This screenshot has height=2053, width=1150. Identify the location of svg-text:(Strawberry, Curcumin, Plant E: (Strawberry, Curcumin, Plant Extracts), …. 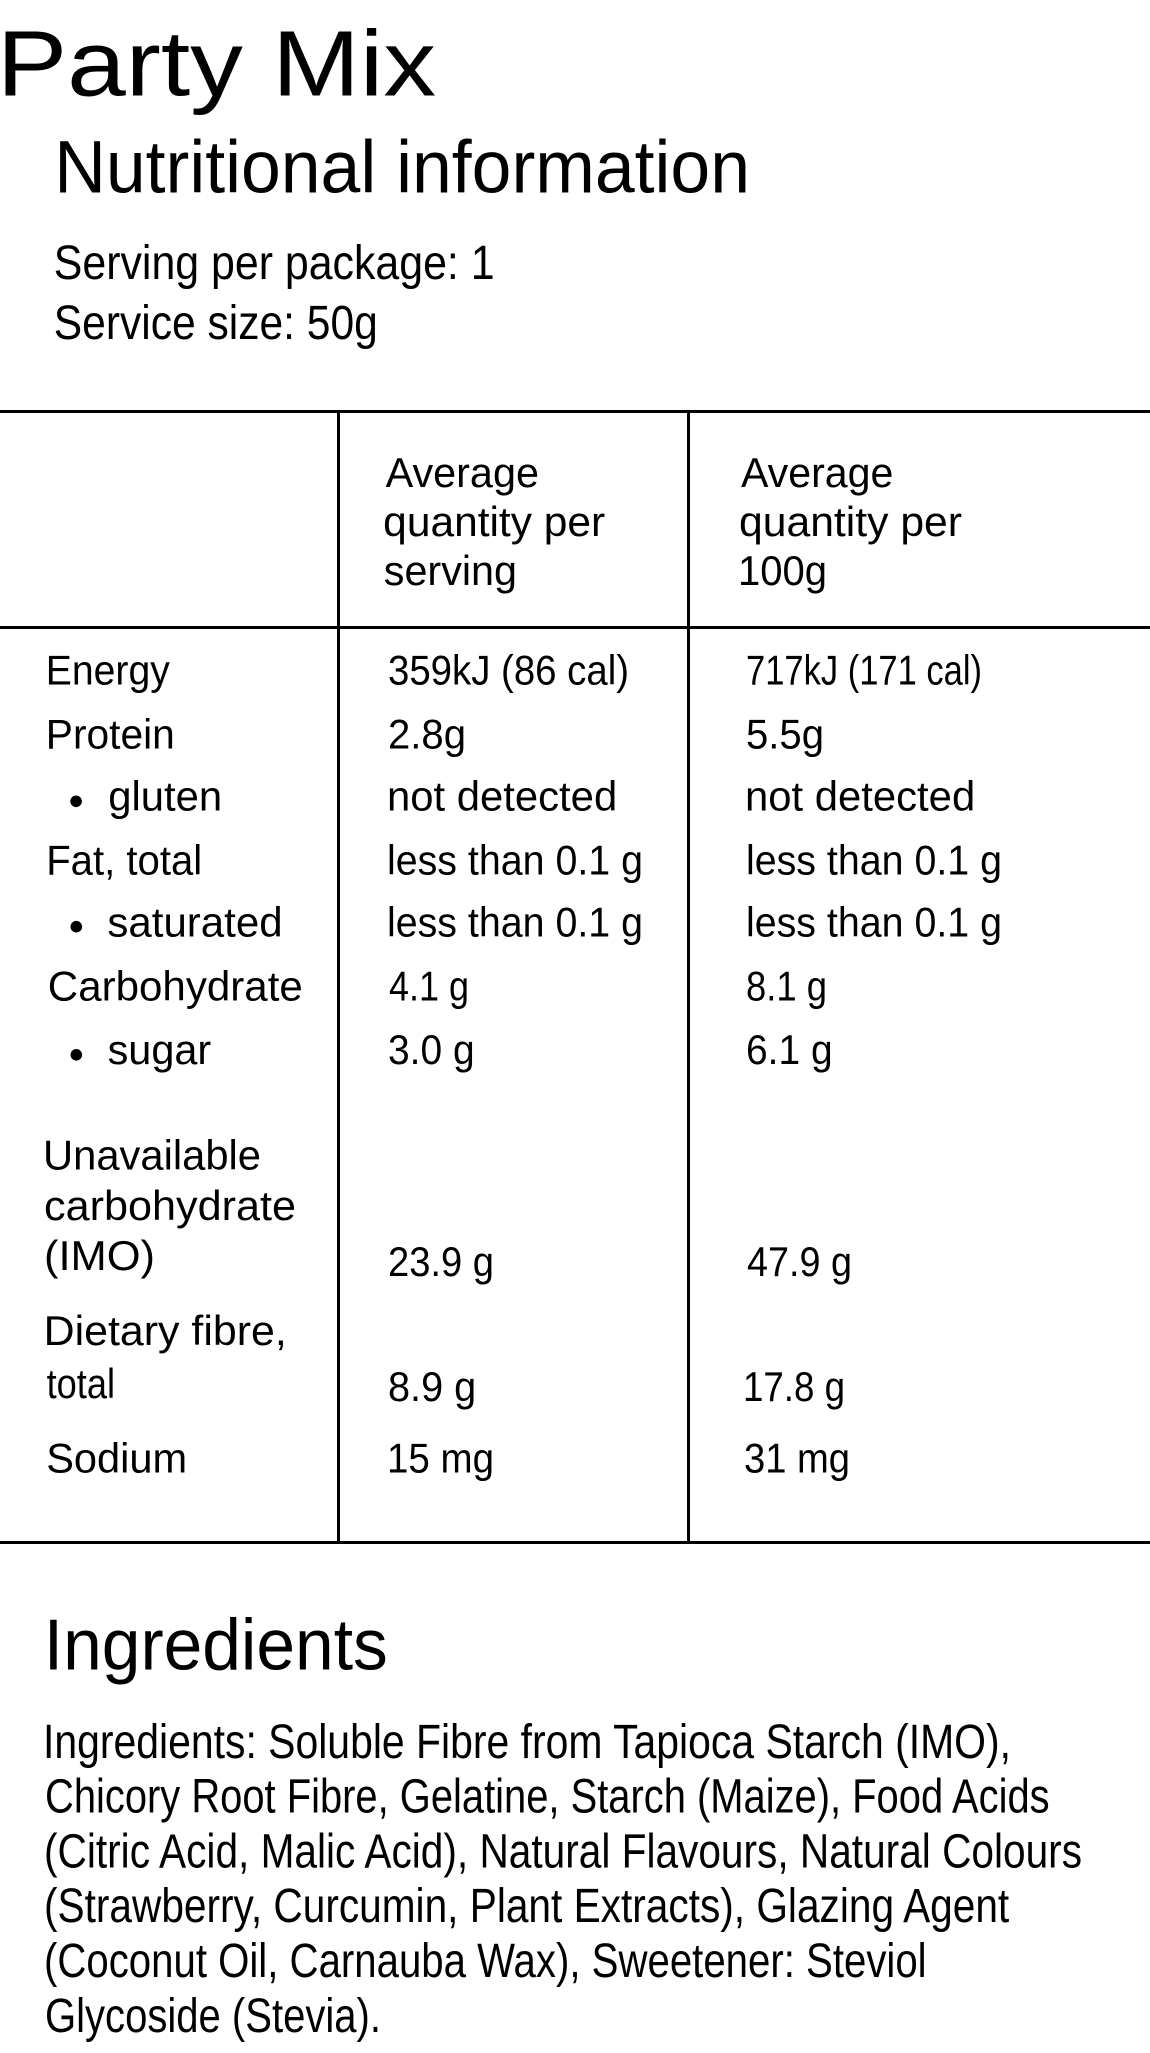
(527, 1906).